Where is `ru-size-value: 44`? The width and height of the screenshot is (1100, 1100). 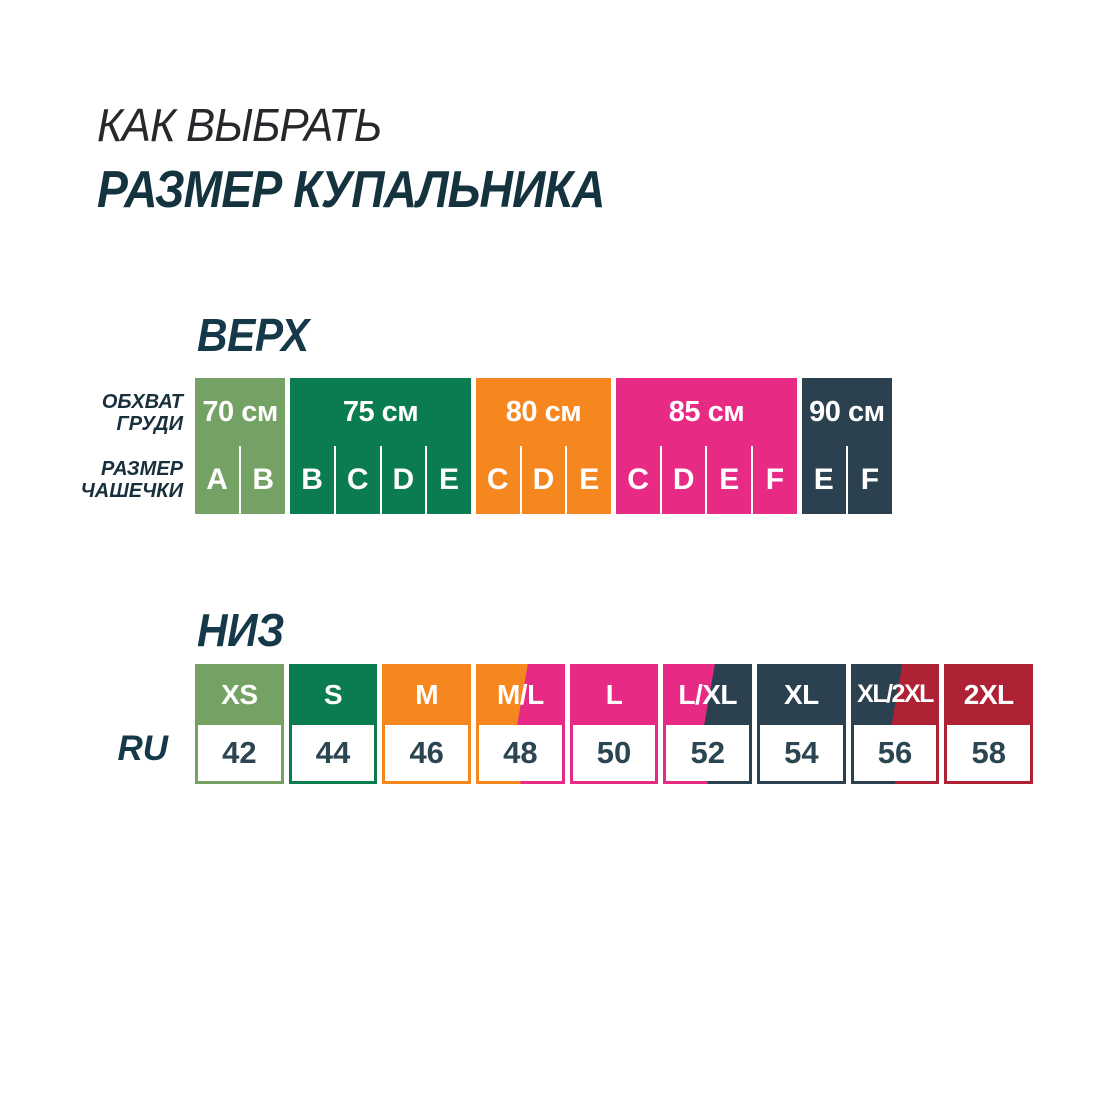
ru-size-value: 44 is located at coordinates (333, 753).